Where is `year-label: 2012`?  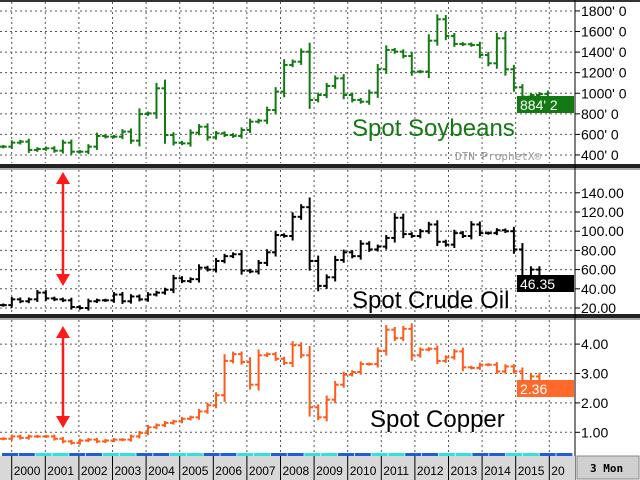 year-label: 2012 is located at coordinates (430, 471).